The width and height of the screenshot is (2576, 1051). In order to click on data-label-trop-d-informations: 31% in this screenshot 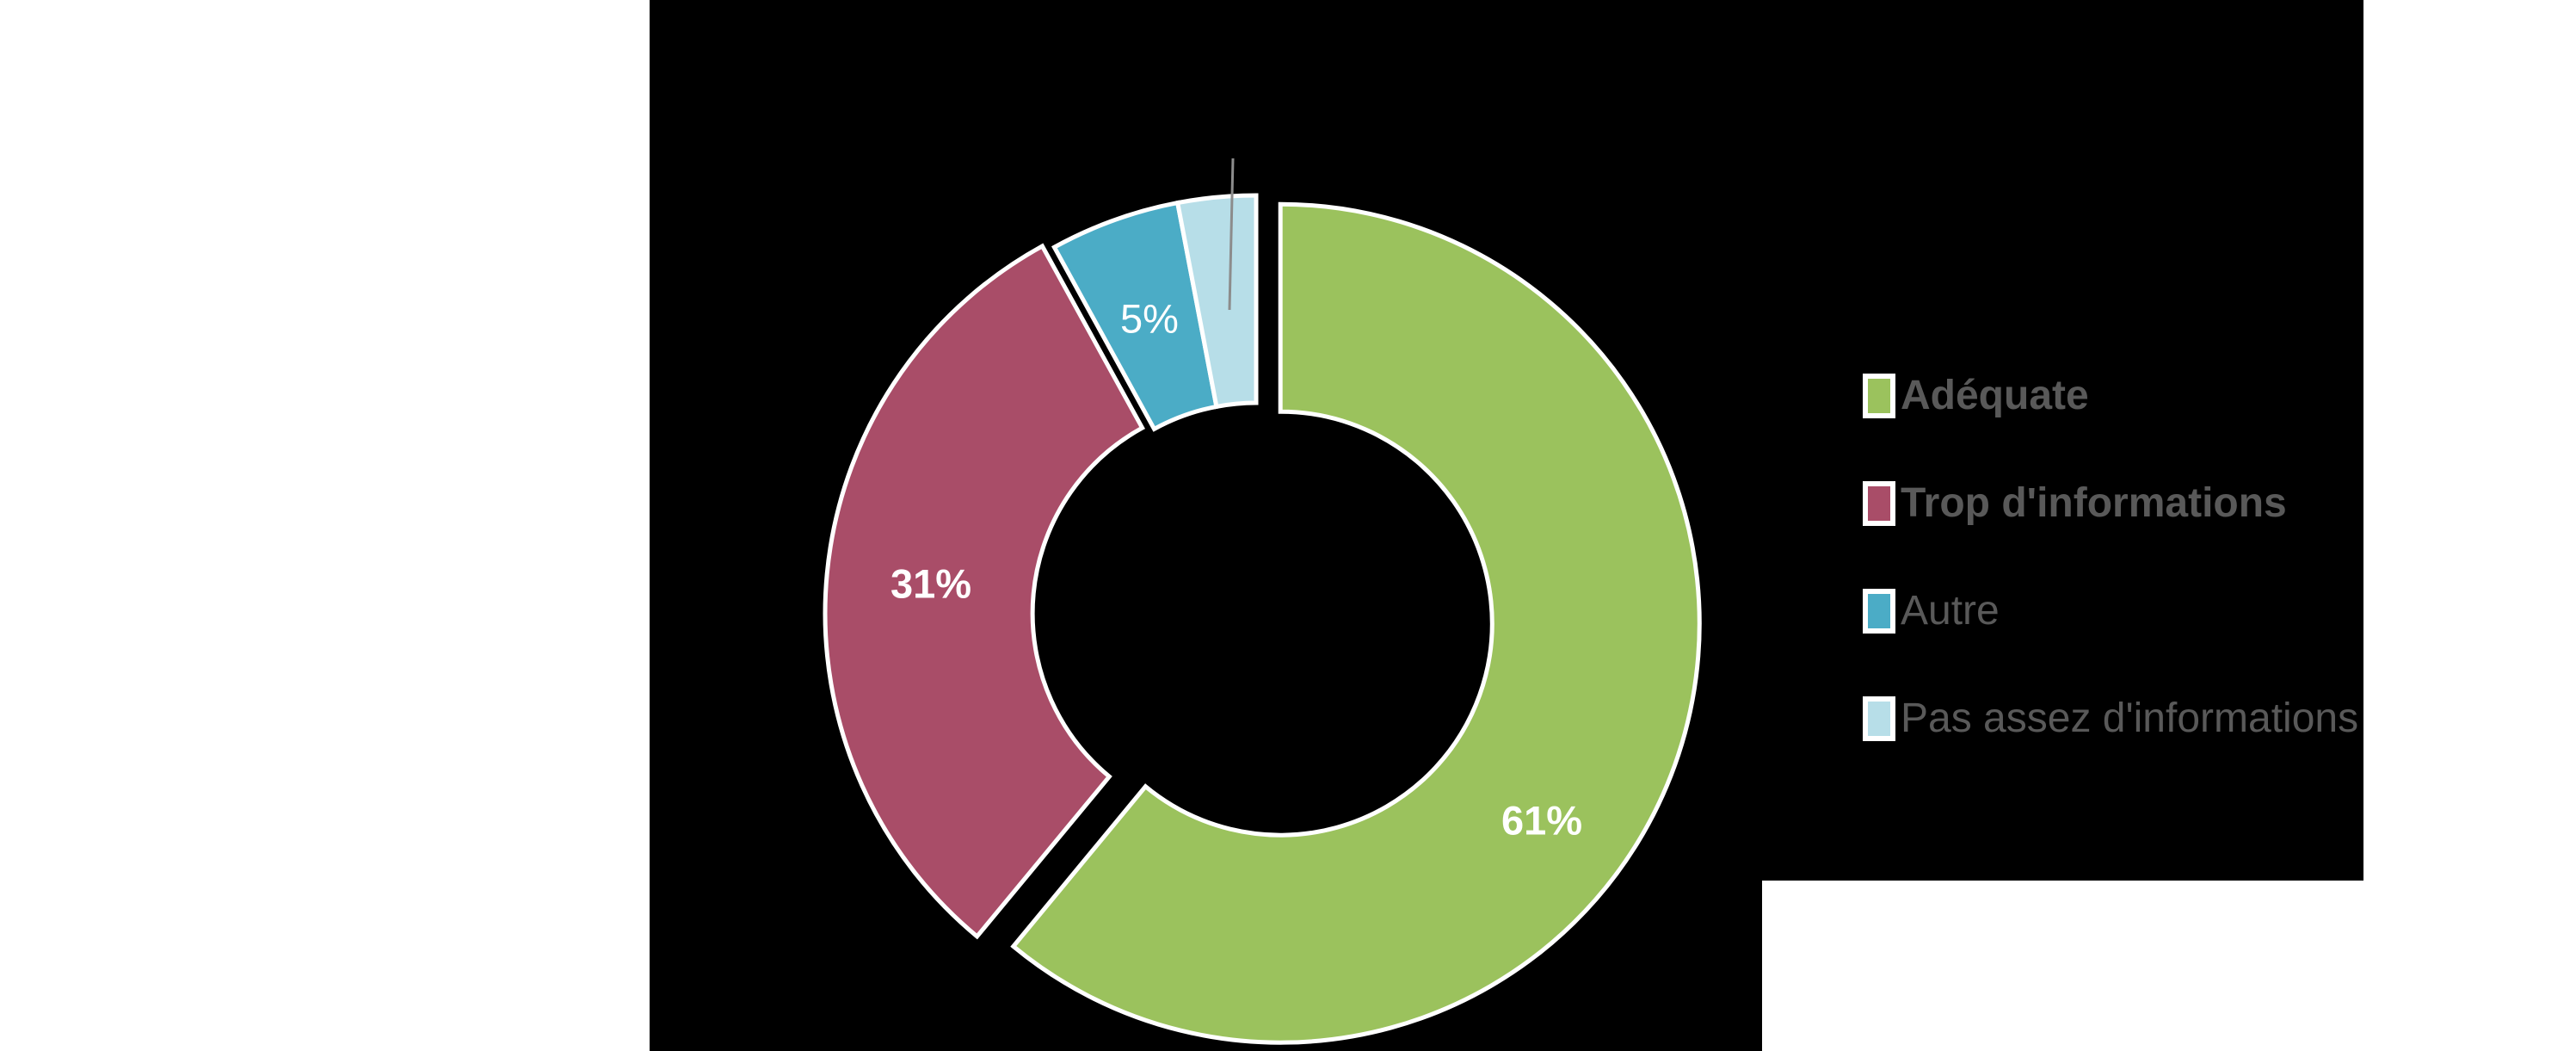, I will do `click(931, 584)`.